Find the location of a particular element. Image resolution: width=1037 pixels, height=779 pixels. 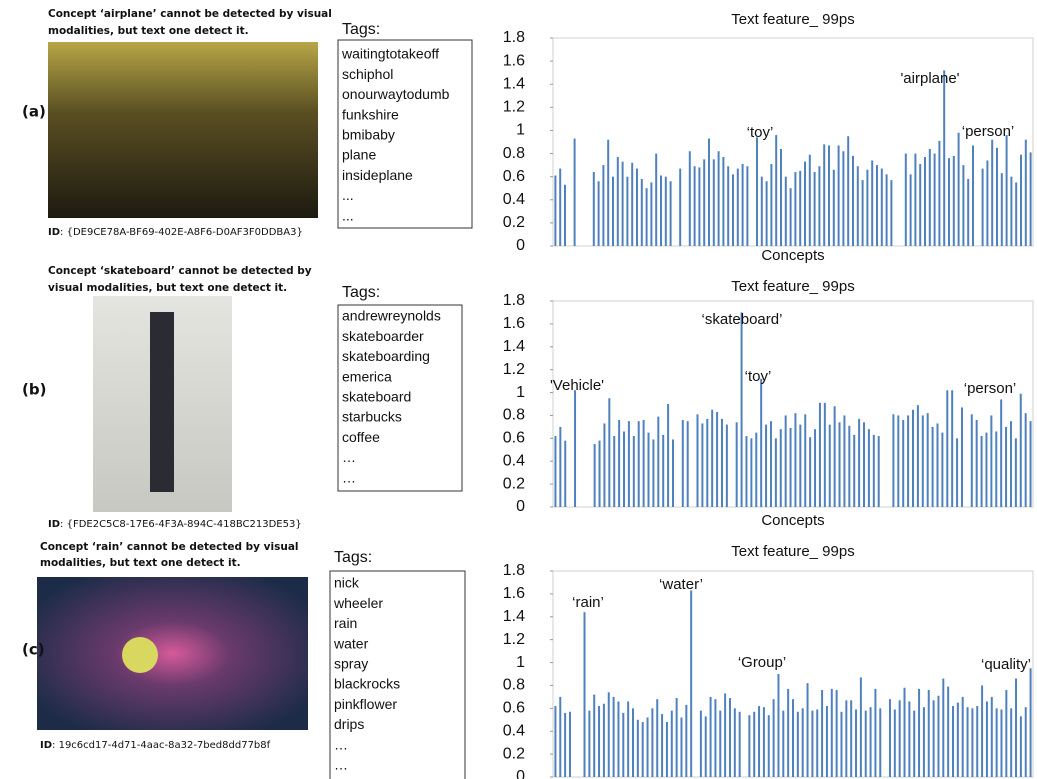

tag: drips is located at coordinates (349, 724).